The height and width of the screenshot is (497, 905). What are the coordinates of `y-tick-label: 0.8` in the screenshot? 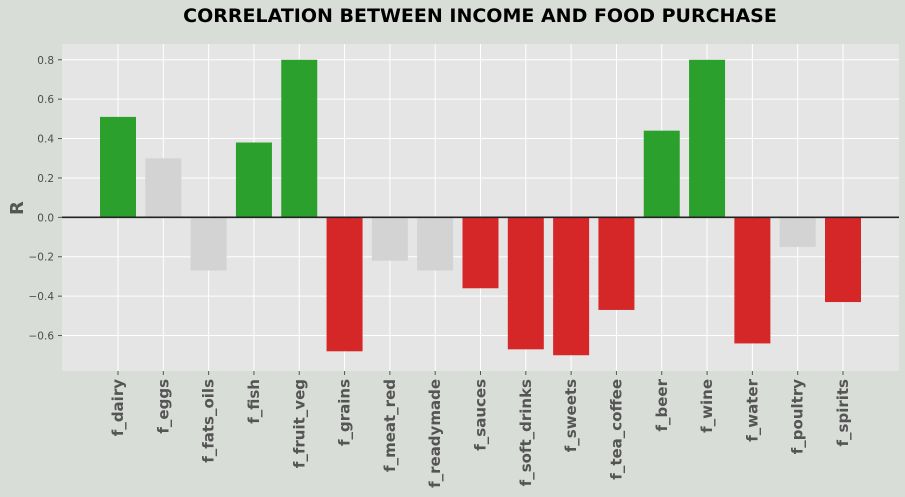 It's located at (45, 61).